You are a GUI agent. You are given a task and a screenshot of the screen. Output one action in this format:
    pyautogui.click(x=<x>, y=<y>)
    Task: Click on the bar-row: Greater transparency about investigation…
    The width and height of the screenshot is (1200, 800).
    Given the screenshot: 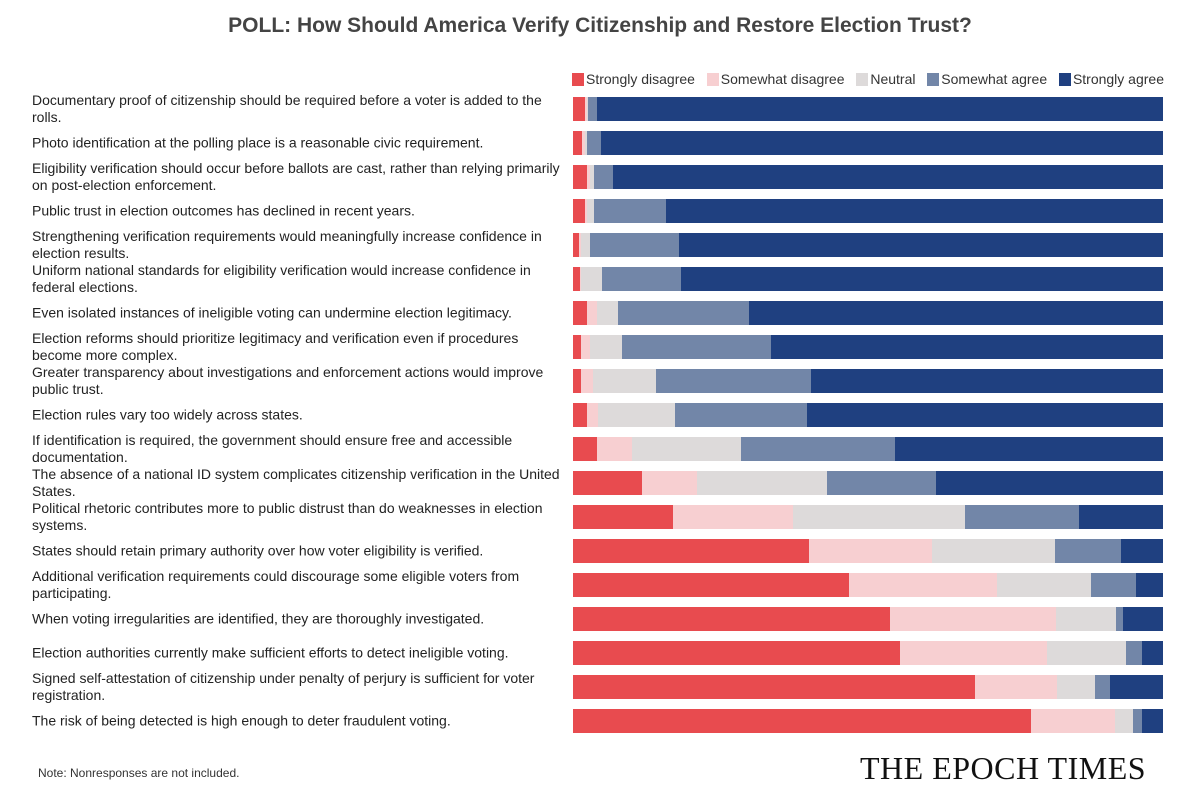 What is the action you would take?
    pyautogui.click(x=600, y=381)
    